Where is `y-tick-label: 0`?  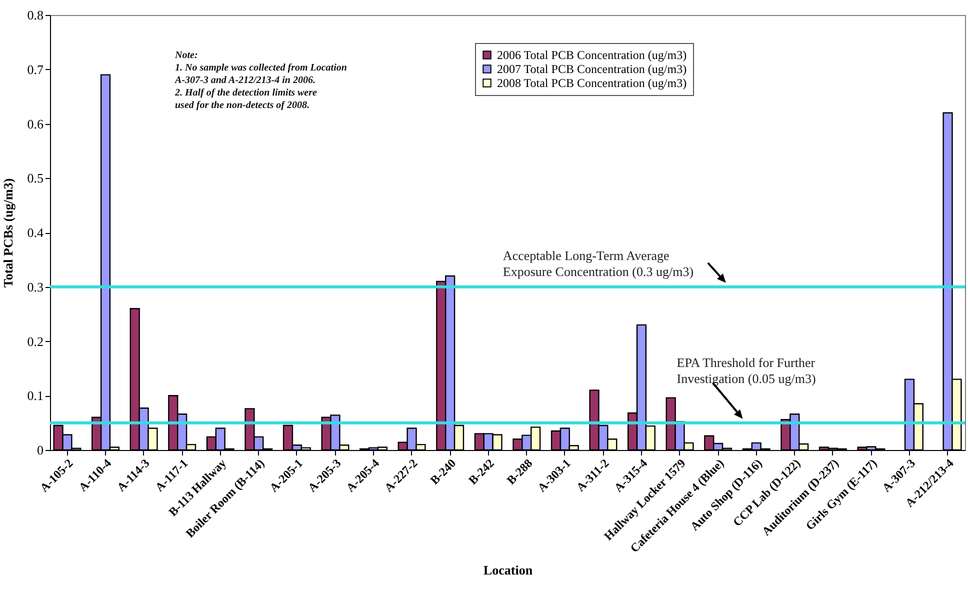
y-tick-label: 0 is located at coordinates (40, 450).